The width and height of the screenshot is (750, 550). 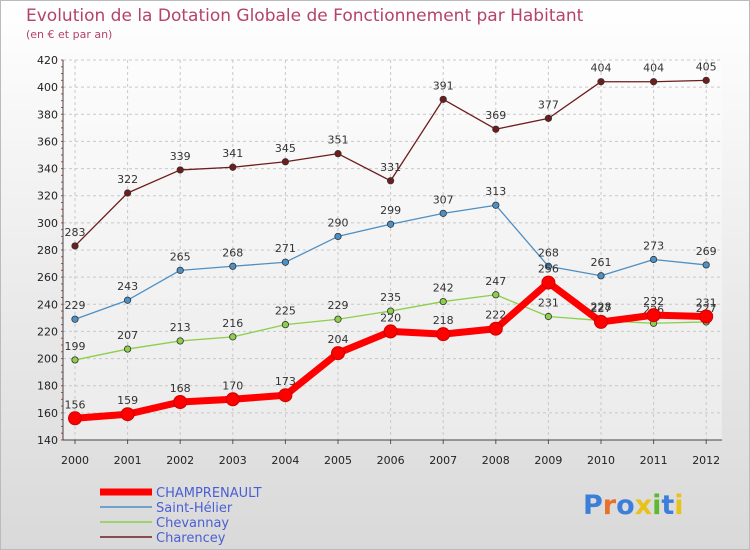 What do you see at coordinates (601, 460) in the screenshot?
I see `x-tick-label: 2010` at bounding box center [601, 460].